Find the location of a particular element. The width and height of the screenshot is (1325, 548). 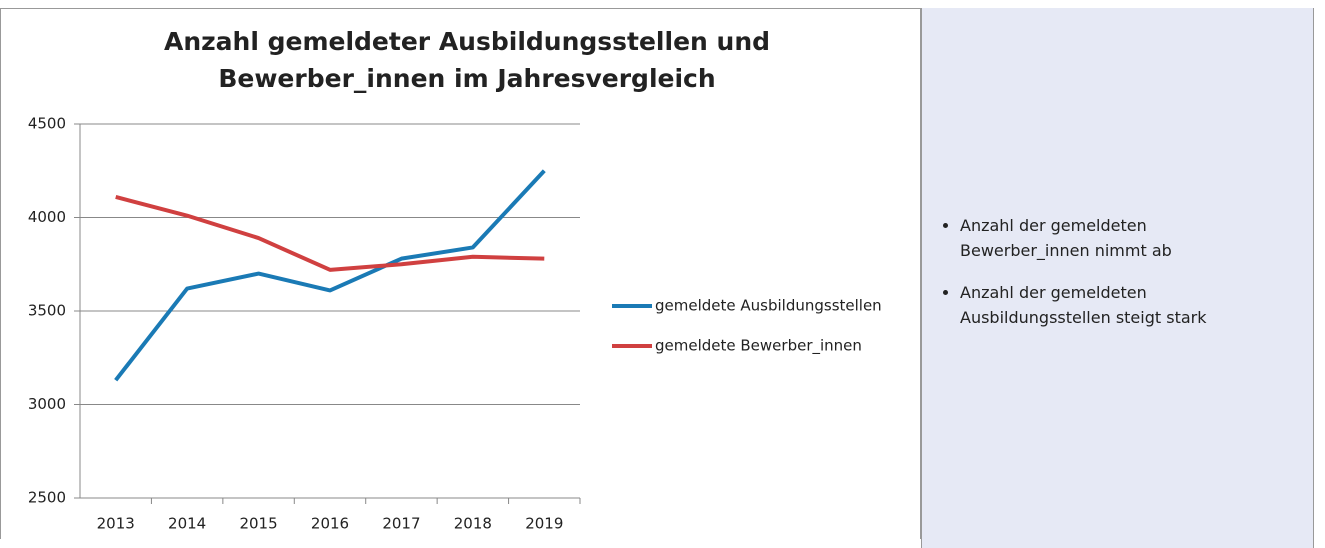

x-tick-label: 2018 is located at coordinates (473, 524).